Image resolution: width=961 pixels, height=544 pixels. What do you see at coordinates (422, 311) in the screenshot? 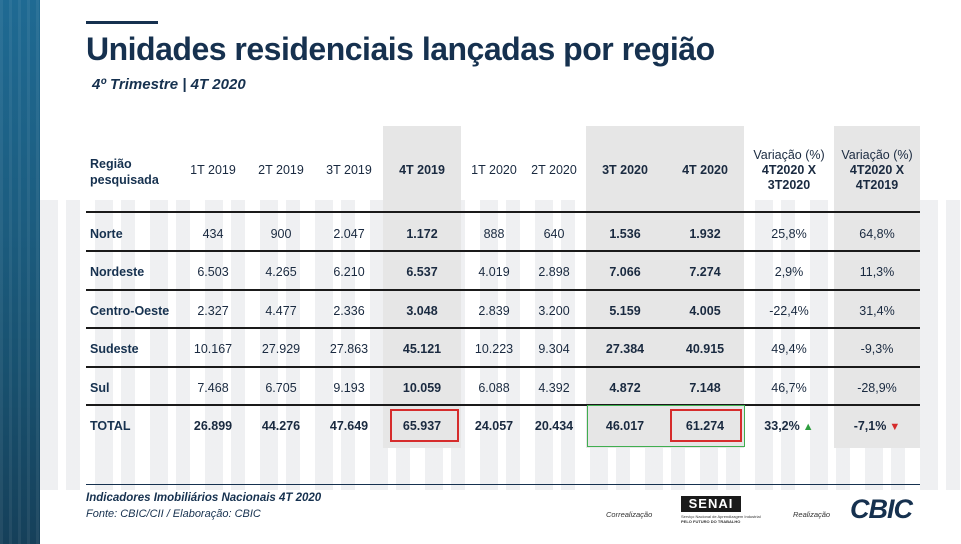
I see `table-cell: 3.048` at bounding box center [422, 311].